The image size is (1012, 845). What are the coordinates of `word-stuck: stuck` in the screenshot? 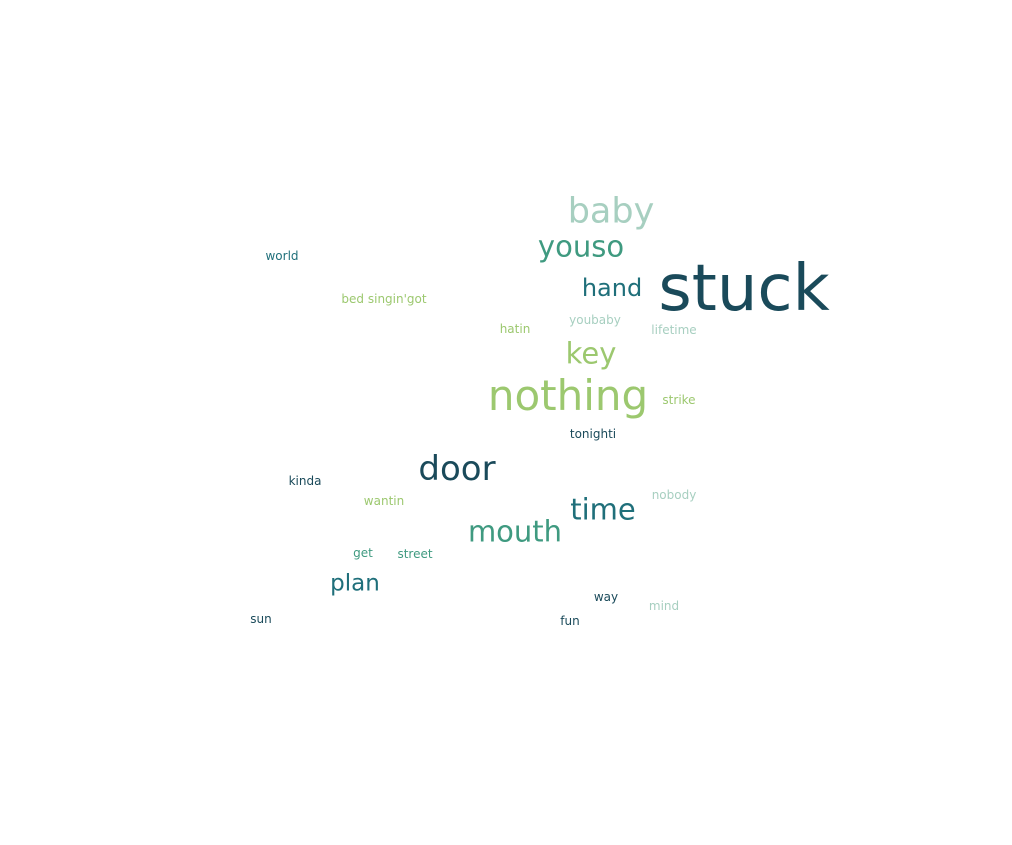 It's located at (744, 289).